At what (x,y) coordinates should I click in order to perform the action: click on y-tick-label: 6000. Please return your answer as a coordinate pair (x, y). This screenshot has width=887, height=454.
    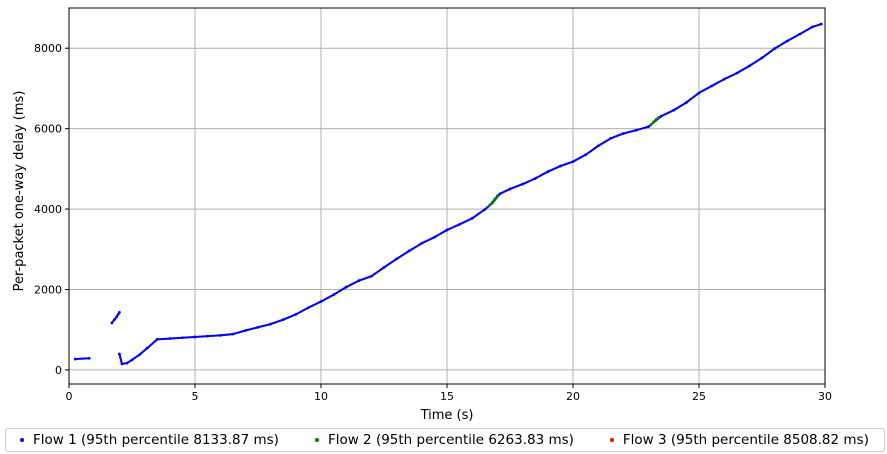
    Looking at the image, I should click on (48, 129).